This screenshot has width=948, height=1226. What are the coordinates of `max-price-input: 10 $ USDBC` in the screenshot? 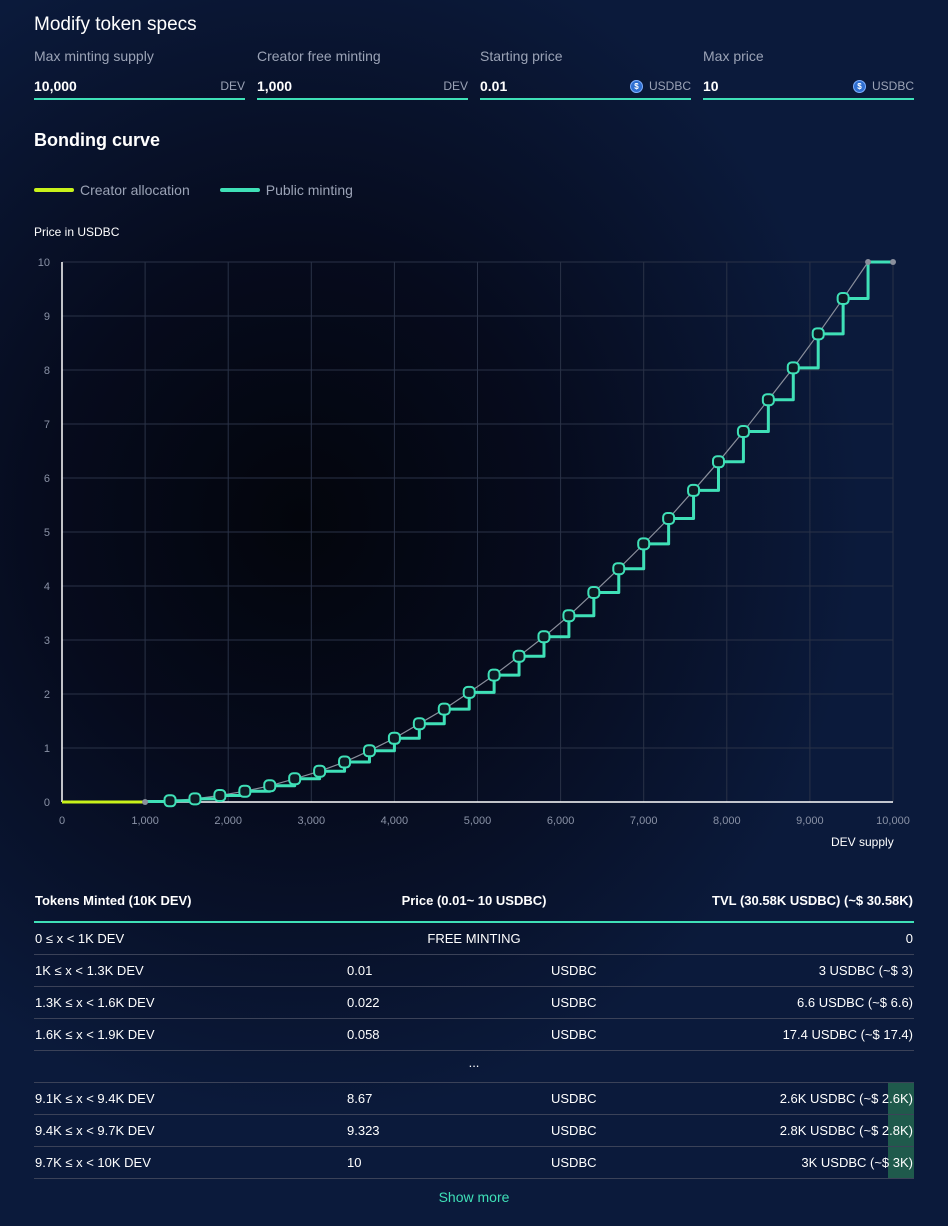 It's located at (808, 86).